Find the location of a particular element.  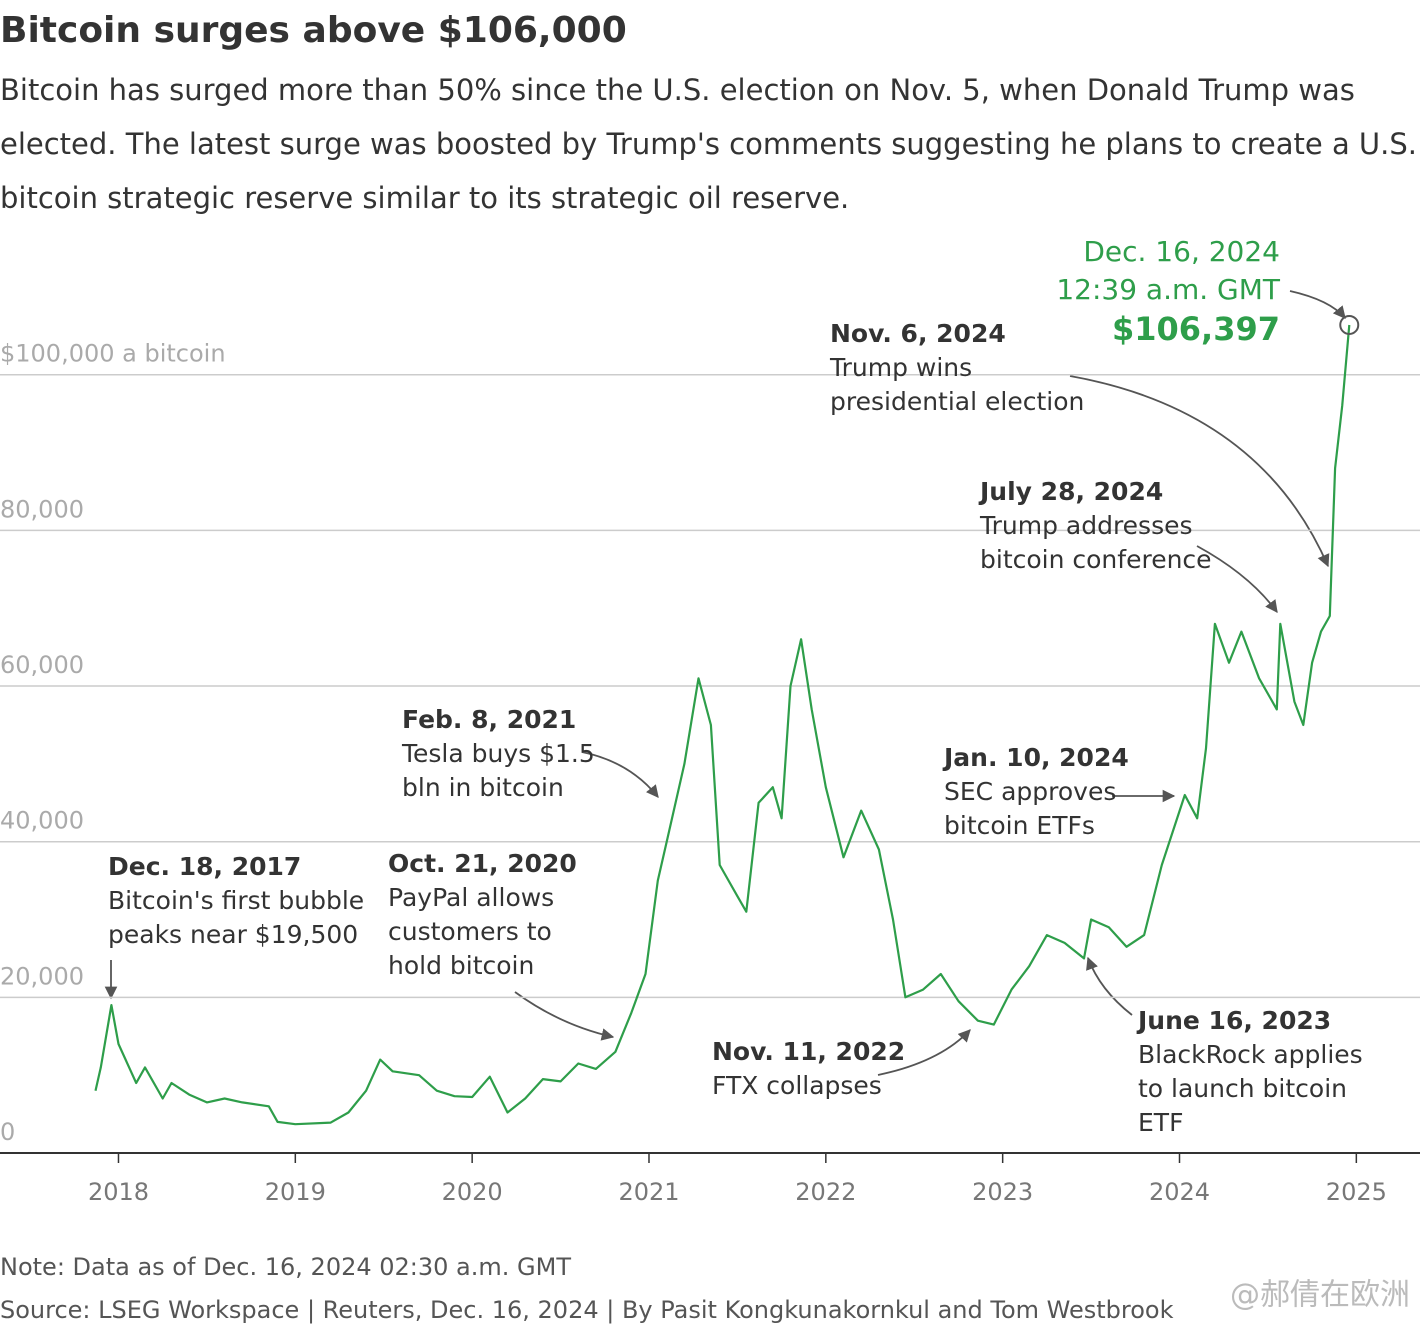

annotation-text: BlackRock applies is located at coordinates (1250, 1054).